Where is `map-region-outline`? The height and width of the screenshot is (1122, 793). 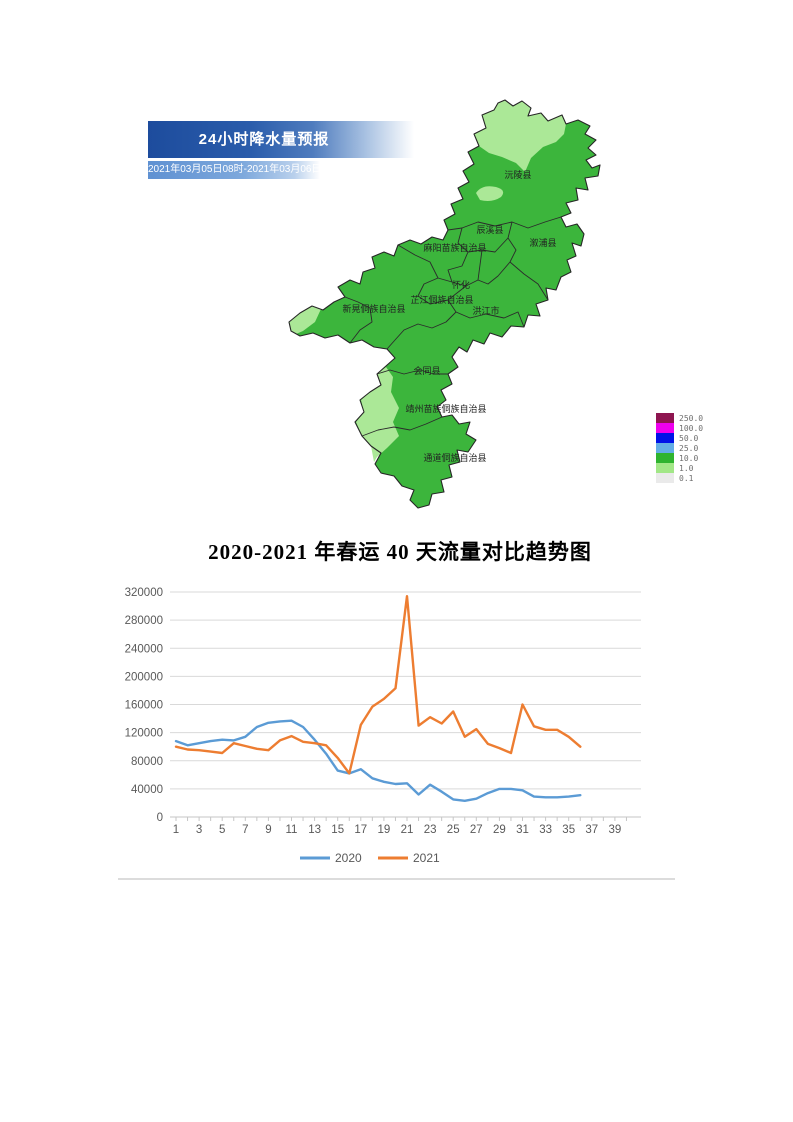
map-region-outline is located at coordinates (444, 304).